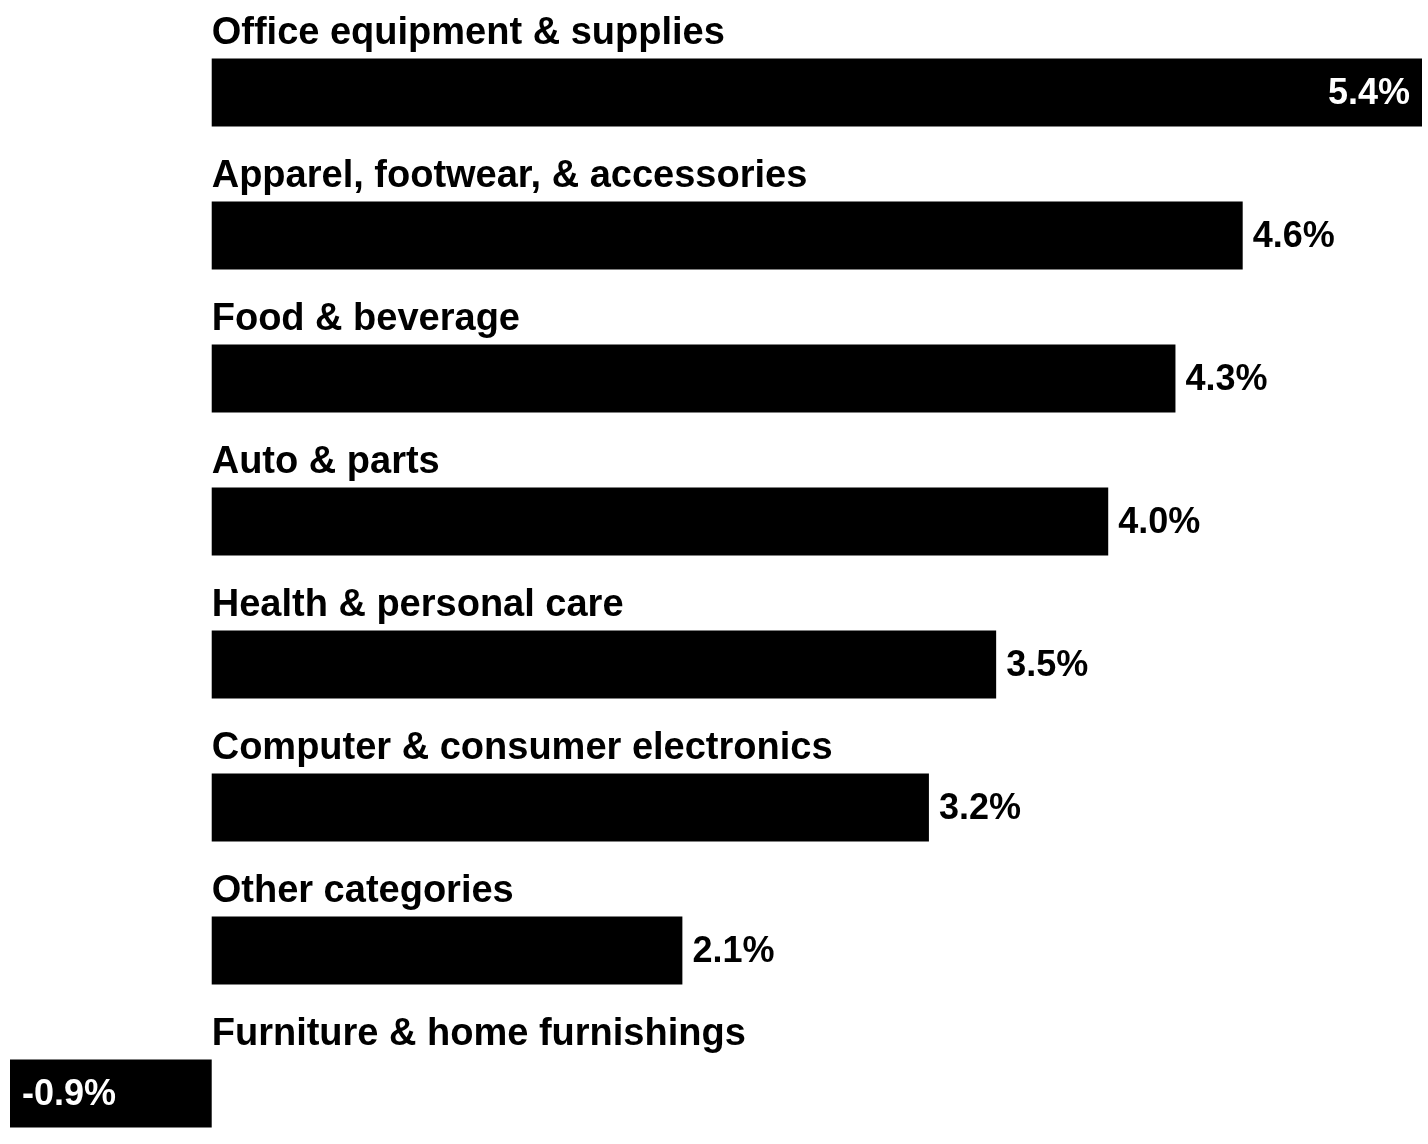 Image resolution: width=1428 pixels, height=1144 pixels. Describe the element at coordinates (417, 602) in the screenshot. I see `y-tick-label: Health & personal care` at that location.